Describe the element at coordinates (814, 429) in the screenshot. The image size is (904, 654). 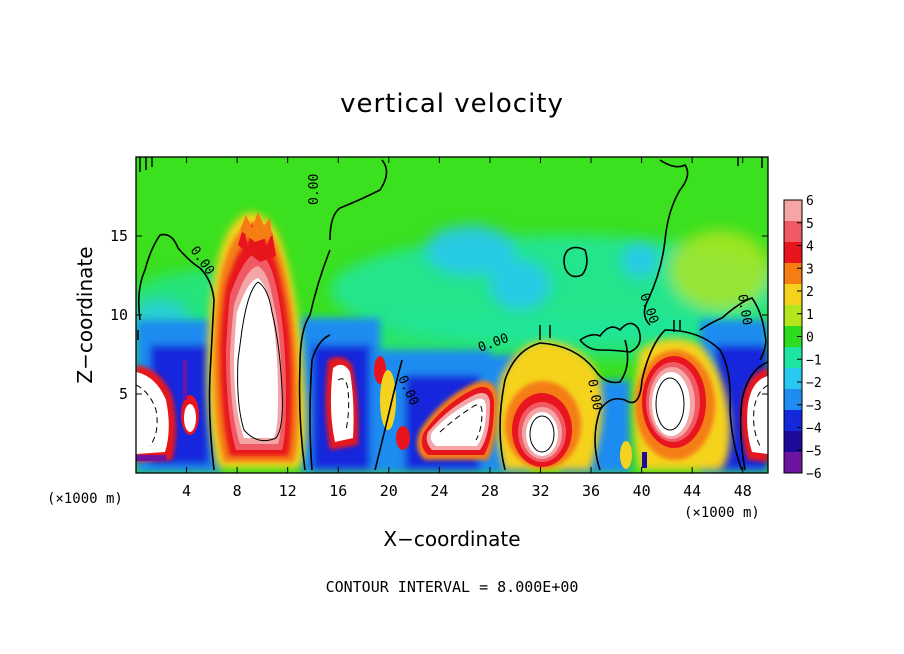
I see `colorbar-label: −4` at that location.